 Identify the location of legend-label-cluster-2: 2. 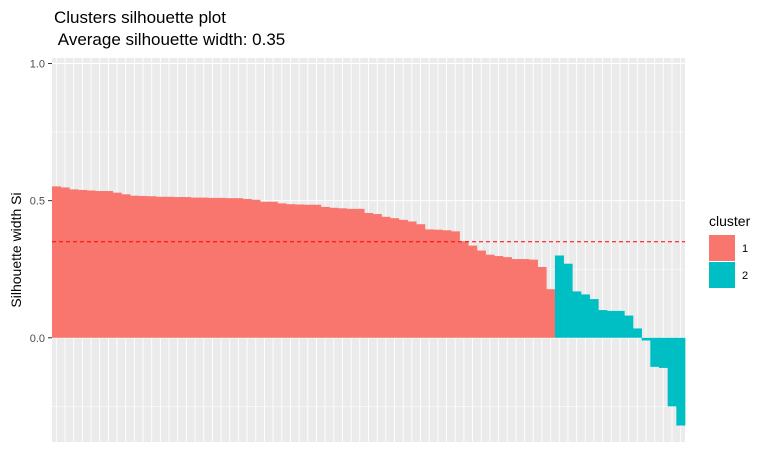
(745, 276).